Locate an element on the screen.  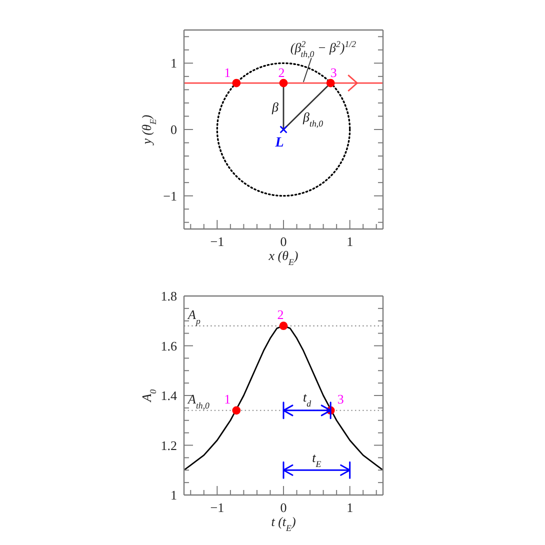
y-tick-label: 0 is located at coordinates (173, 129).